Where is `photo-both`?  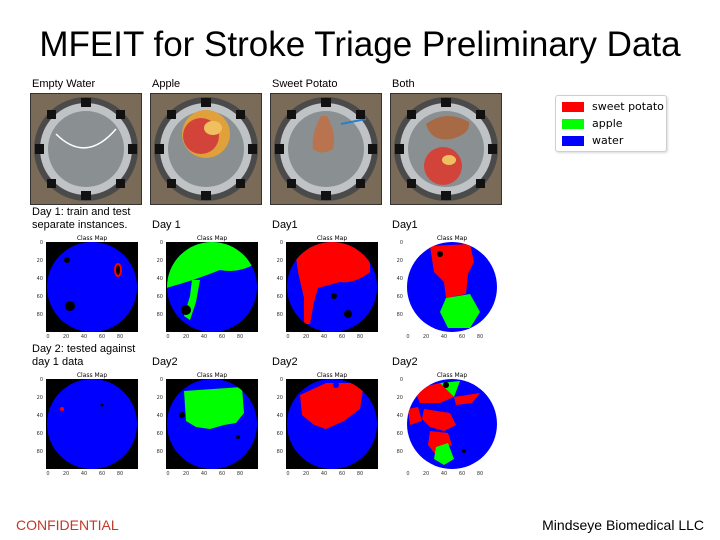
photo-both is located at coordinates (446, 149).